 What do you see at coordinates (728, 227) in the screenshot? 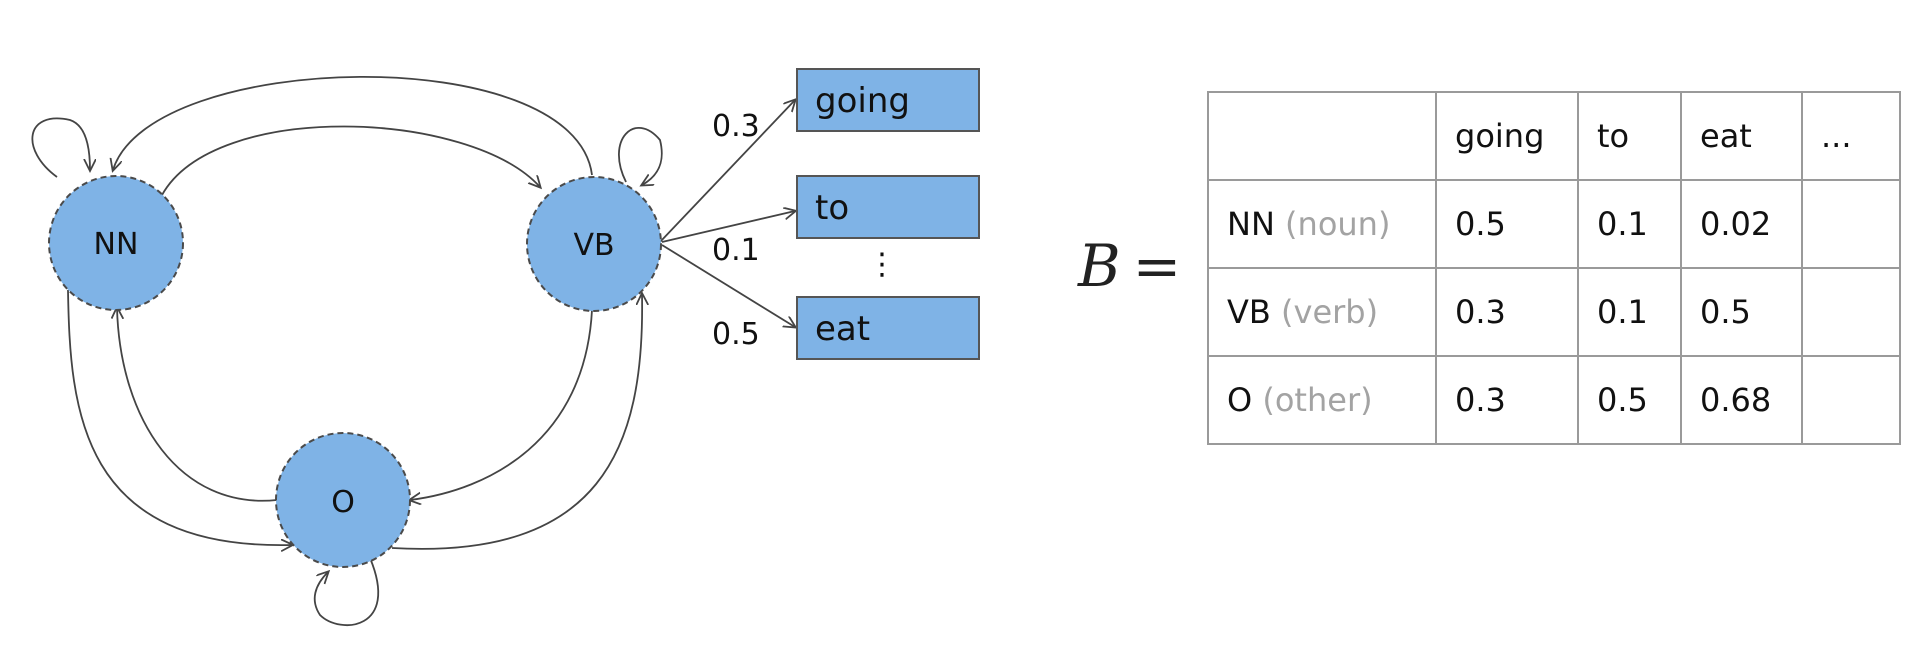
I see `emission-arrow-to` at bounding box center [728, 227].